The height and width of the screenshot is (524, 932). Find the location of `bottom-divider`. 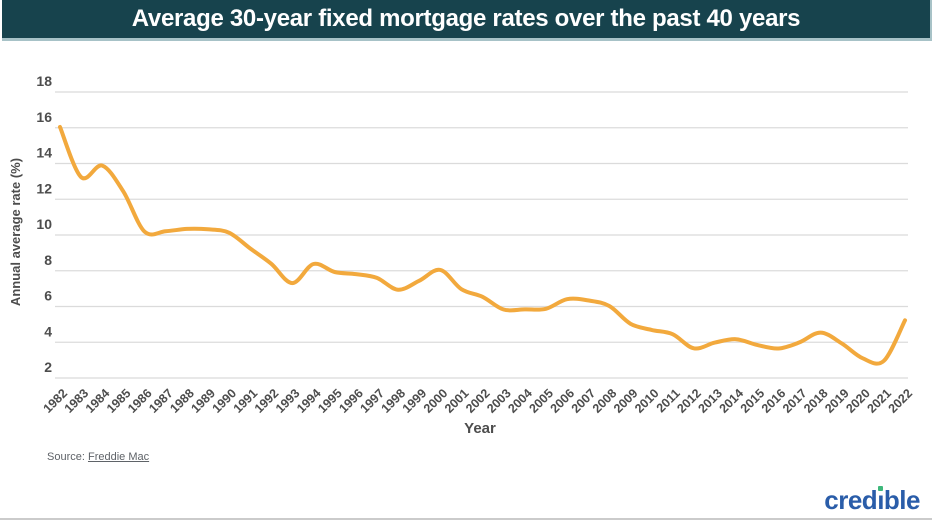

bottom-divider is located at coordinates (466, 519).